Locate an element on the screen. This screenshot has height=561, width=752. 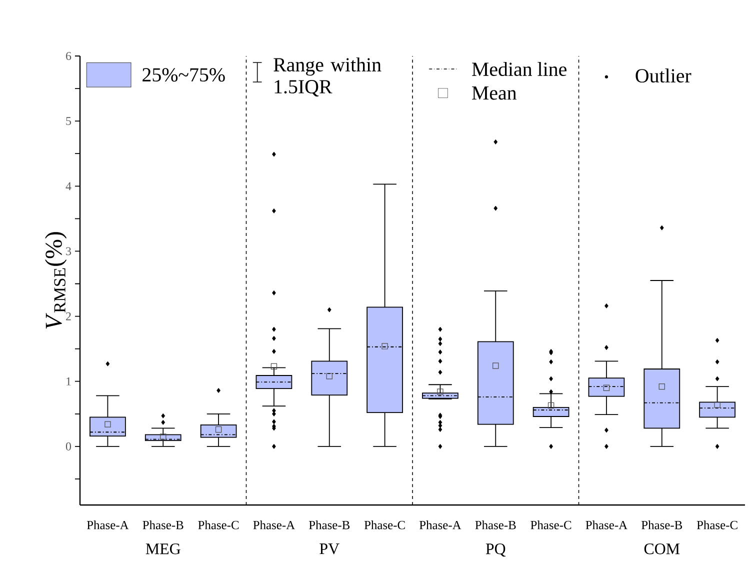
annotation: Median line is located at coordinates (519, 69).